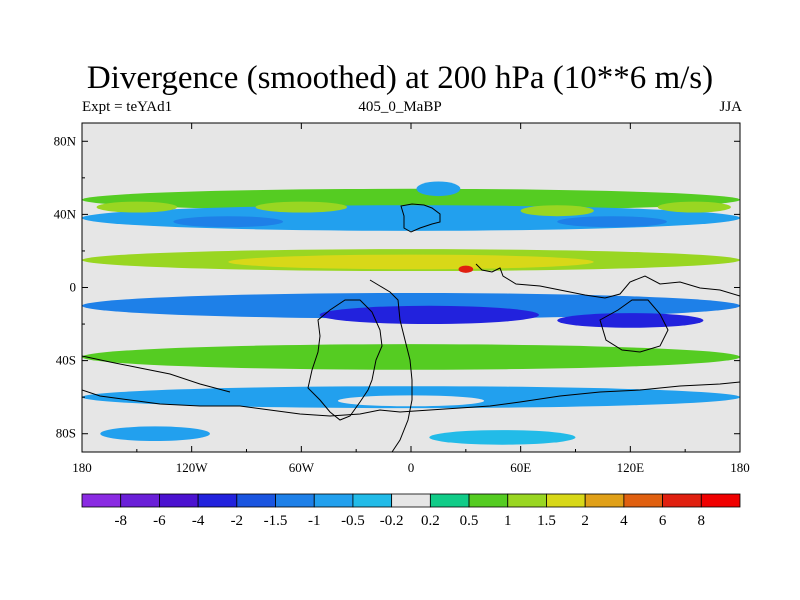 Image resolution: width=800 pixels, height=600 pixels. I want to click on y-tick-label-0: 80N, so click(65, 140).